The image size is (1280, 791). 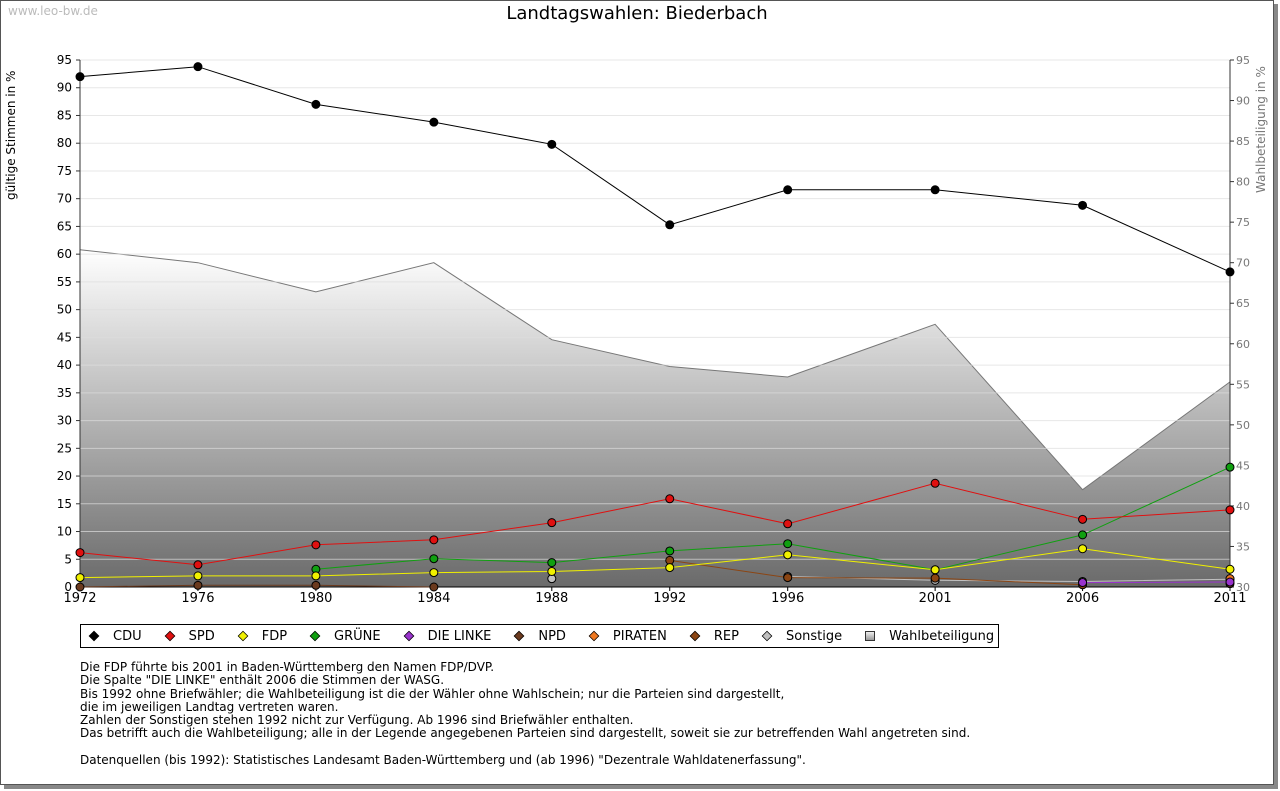 What do you see at coordinates (525, 747) in the screenshot?
I see `footnote-line` at bounding box center [525, 747].